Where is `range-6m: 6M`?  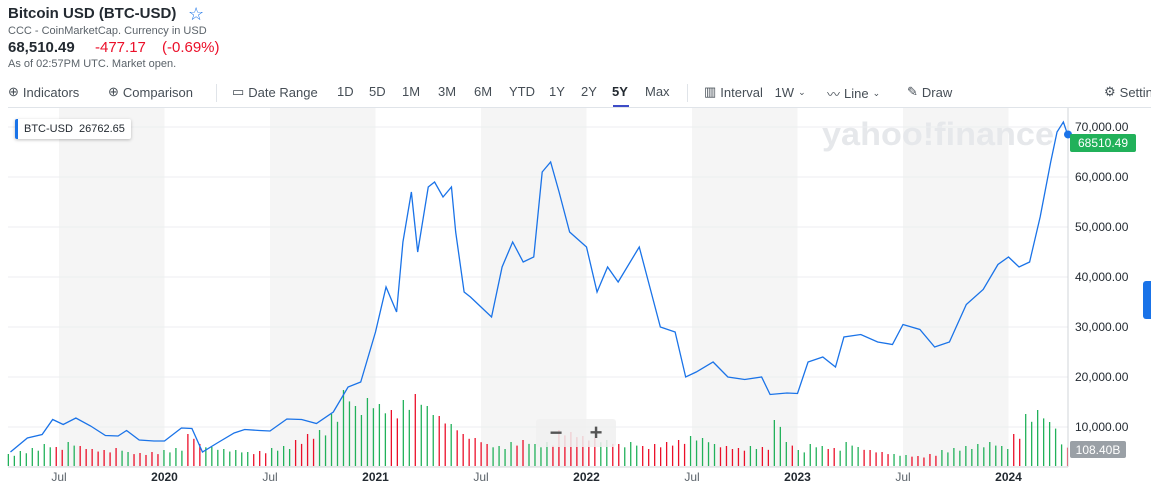
range-6m: 6M is located at coordinates (483, 91).